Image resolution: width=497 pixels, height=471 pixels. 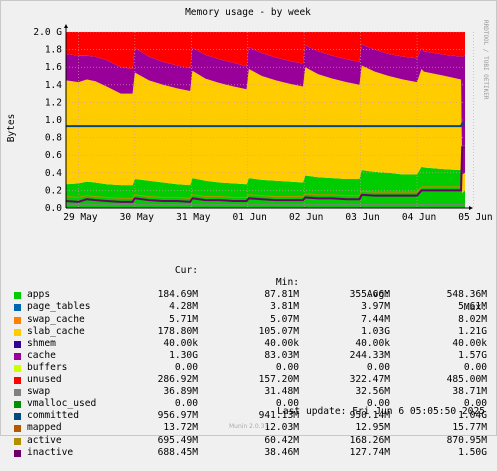 What do you see at coordinates (250, 392) in the screenshot?
I see `legend-row-swap: swap 36.89M 31.48M 32.56M 38.71M` at bounding box center [250, 392].